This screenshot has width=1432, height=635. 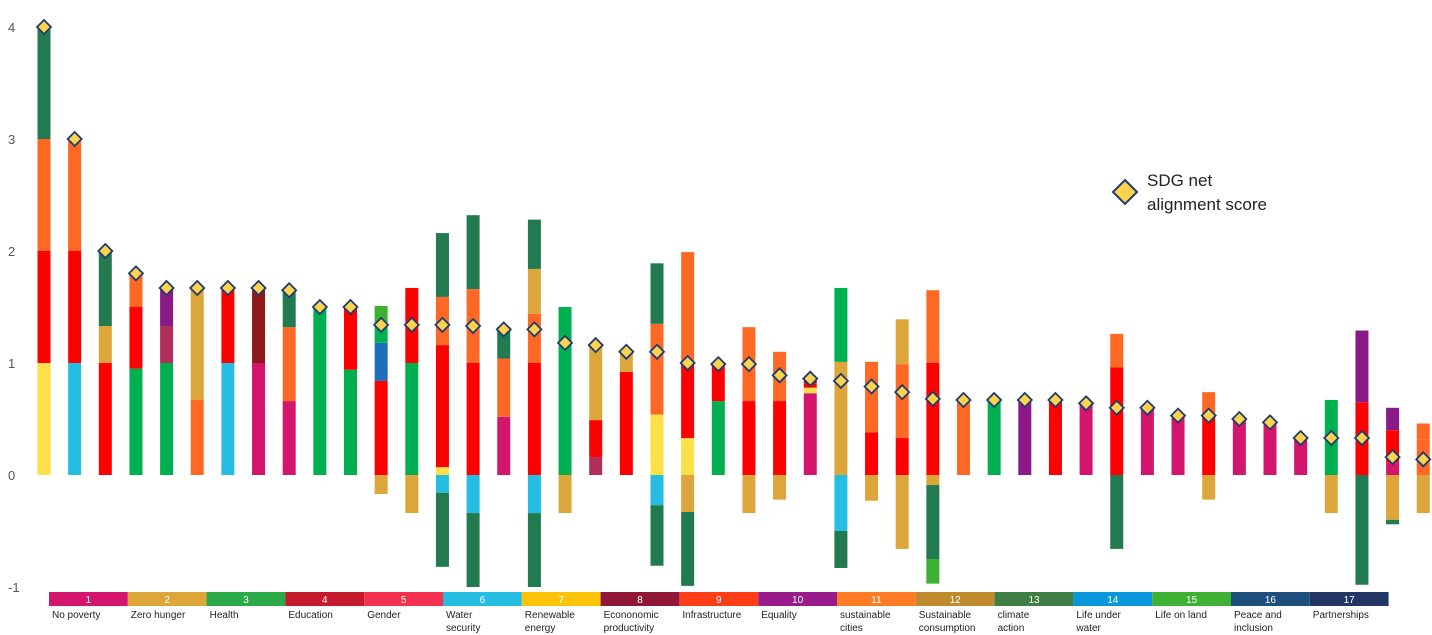 I want to click on sdg-category-name: Econonomic productivity, so click(x=631, y=622).